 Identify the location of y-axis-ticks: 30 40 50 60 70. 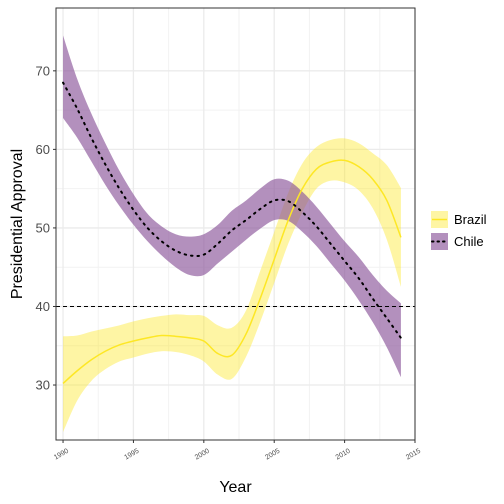
(46, 227).